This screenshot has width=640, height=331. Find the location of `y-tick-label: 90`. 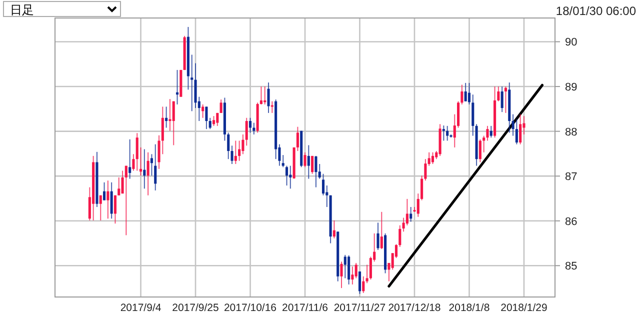

y-tick-label: 90 is located at coordinates (571, 42).